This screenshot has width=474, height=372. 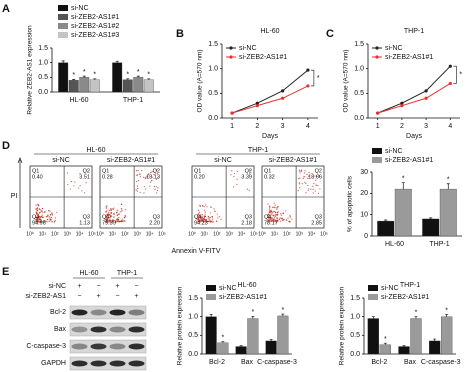 What do you see at coordinates (414, 31) in the screenshot?
I see `chart-title: THP-1` at bounding box center [414, 31].